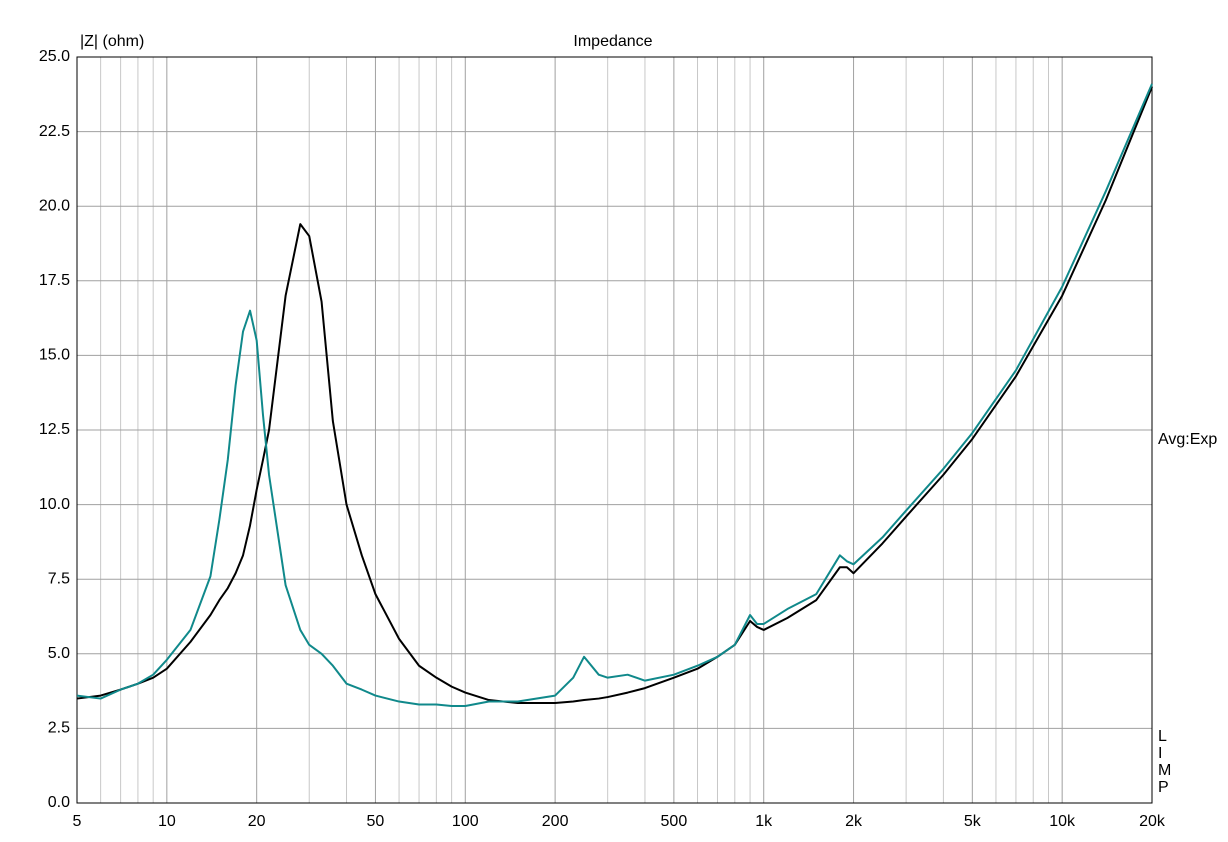 This screenshot has height=842, width=1228. I want to click on x-tick-label: 5k, so click(973, 821).